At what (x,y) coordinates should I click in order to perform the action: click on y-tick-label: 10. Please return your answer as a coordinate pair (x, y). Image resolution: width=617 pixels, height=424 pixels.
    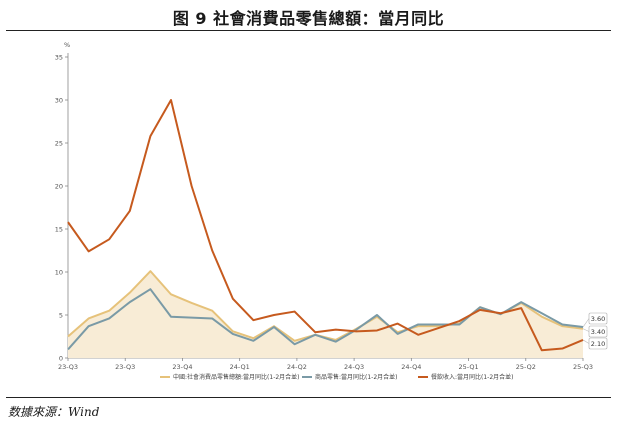
    Looking at the image, I should click on (59, 272).